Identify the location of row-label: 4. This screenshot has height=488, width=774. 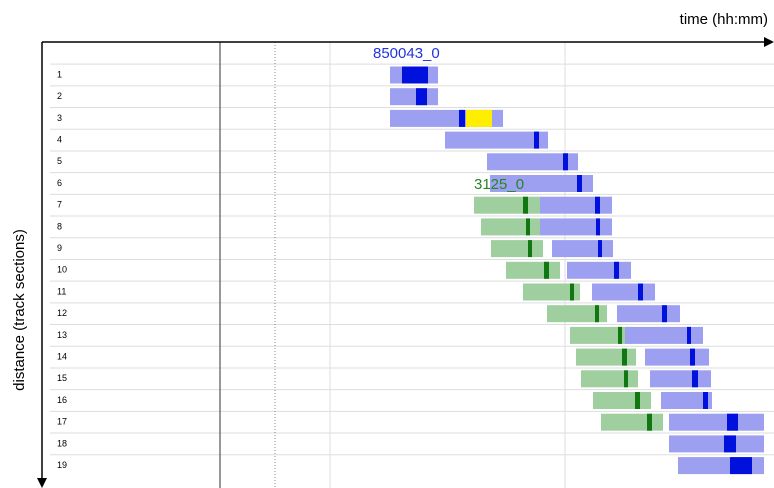
(59, 139).